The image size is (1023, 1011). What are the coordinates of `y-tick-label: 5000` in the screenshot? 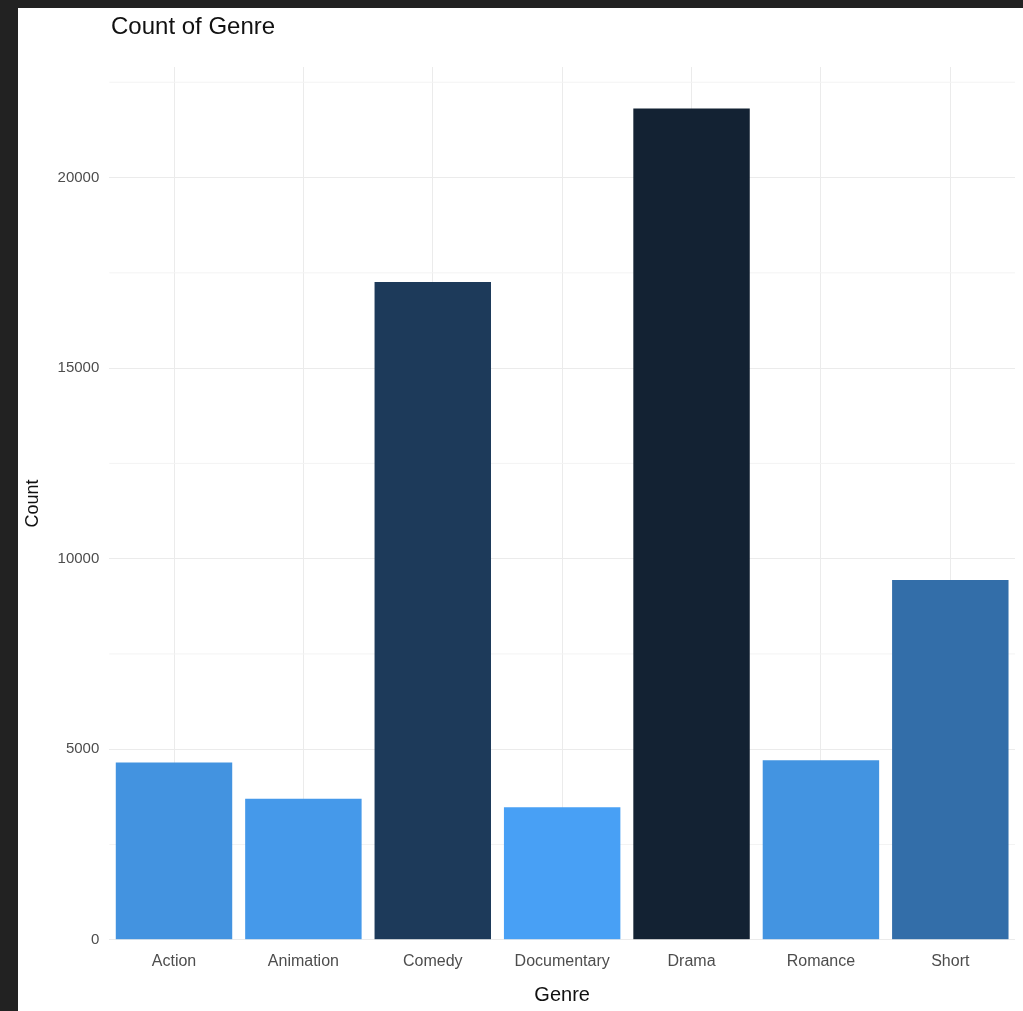 It's located at (82, 748).